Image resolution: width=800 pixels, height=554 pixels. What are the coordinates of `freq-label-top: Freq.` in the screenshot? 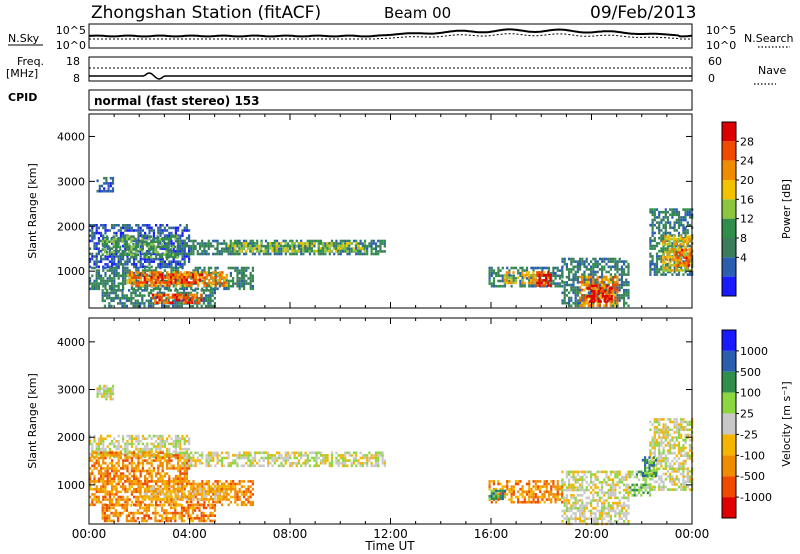 It's located at (30, 61).